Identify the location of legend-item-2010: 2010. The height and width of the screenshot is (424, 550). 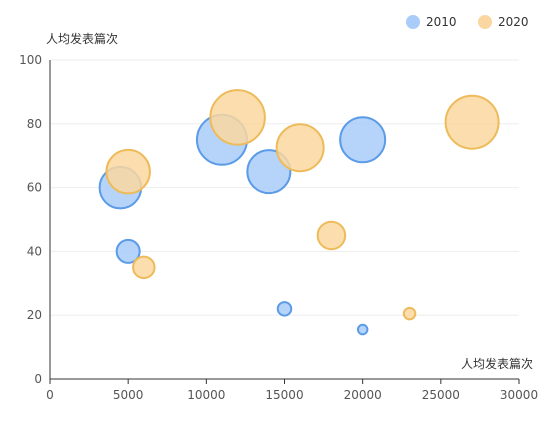
(431, 22).